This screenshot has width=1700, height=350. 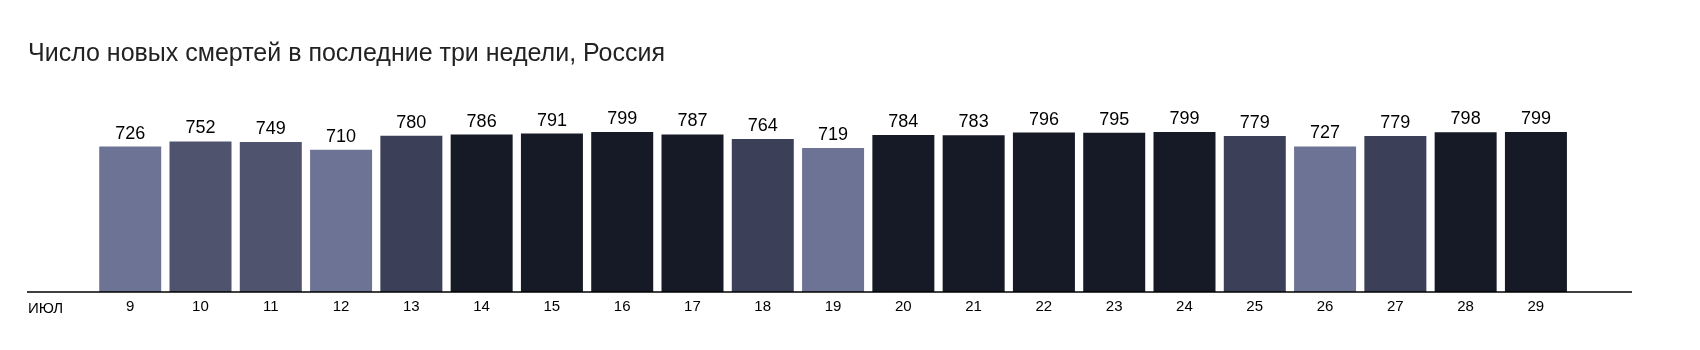 I want to click on data-label: 786, so click(x=481, y=120).